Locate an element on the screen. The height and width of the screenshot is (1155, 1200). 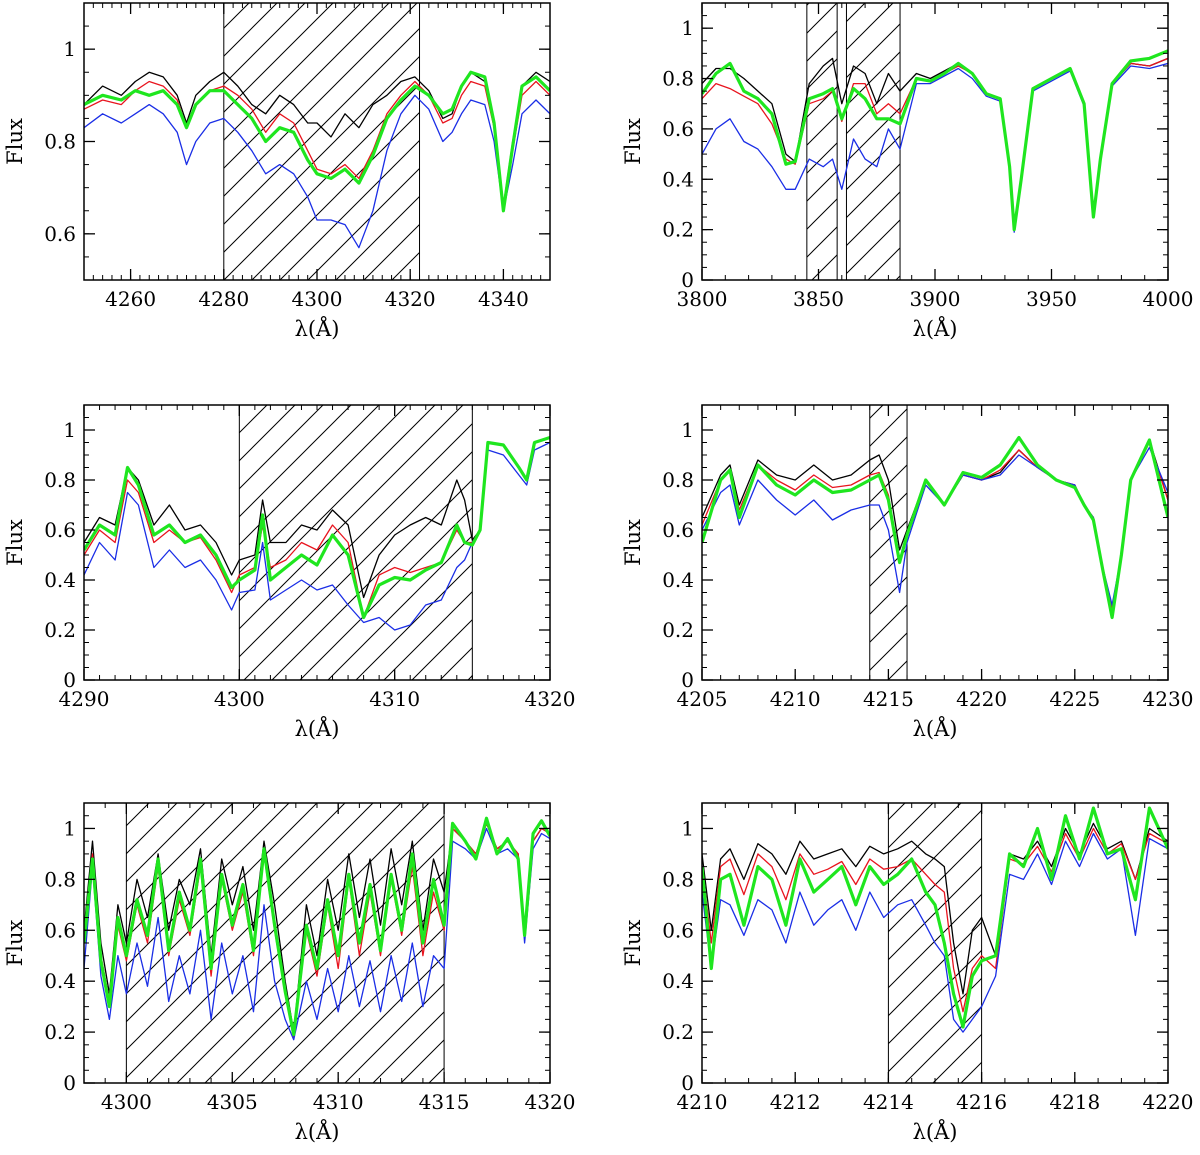
x-tick-label: 4225 is located at coordinates (1074, 699).